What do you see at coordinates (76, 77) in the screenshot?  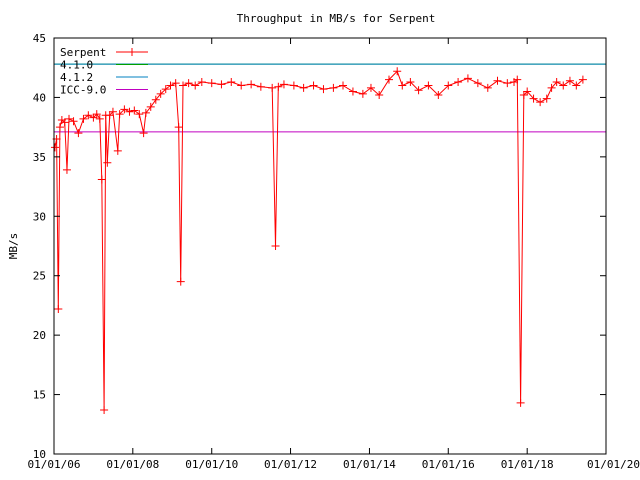 I see `legend-label-2: 4.1.2` at bounding box center [76, 77].